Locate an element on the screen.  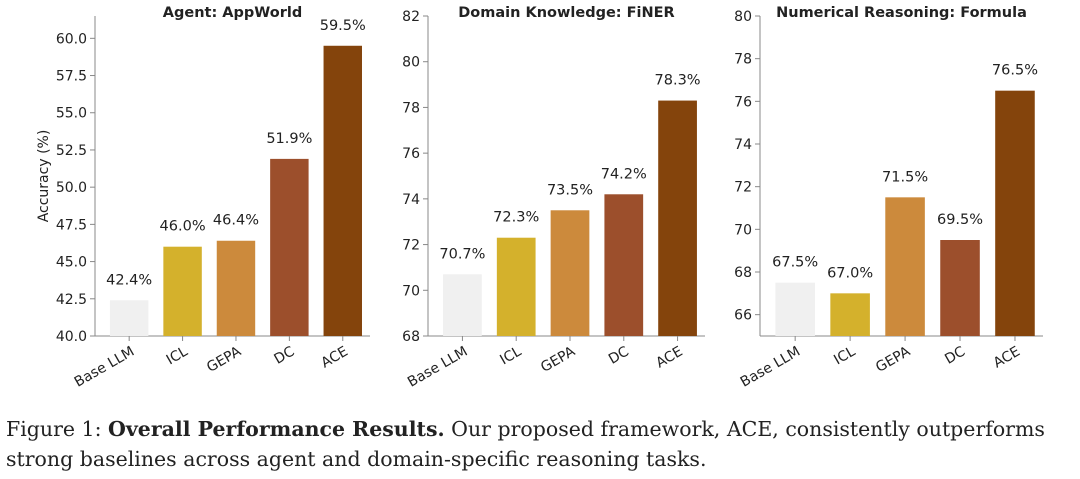
y-tick-label: 82 is located at coordinates (411, 17).